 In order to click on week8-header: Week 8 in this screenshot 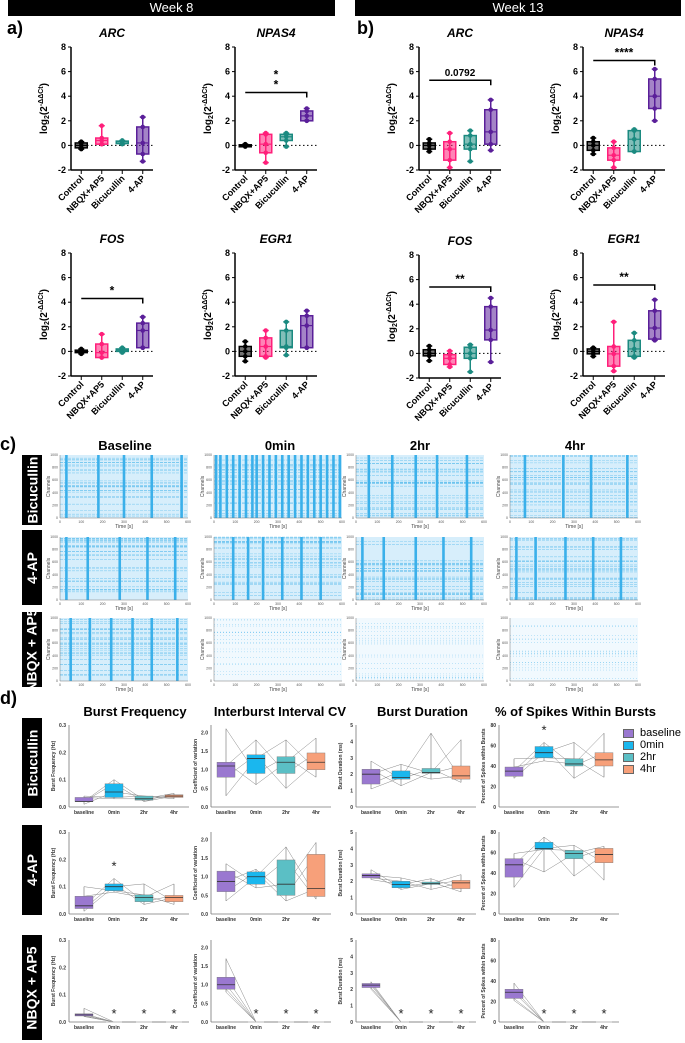, I will do `click(171, 8)`.